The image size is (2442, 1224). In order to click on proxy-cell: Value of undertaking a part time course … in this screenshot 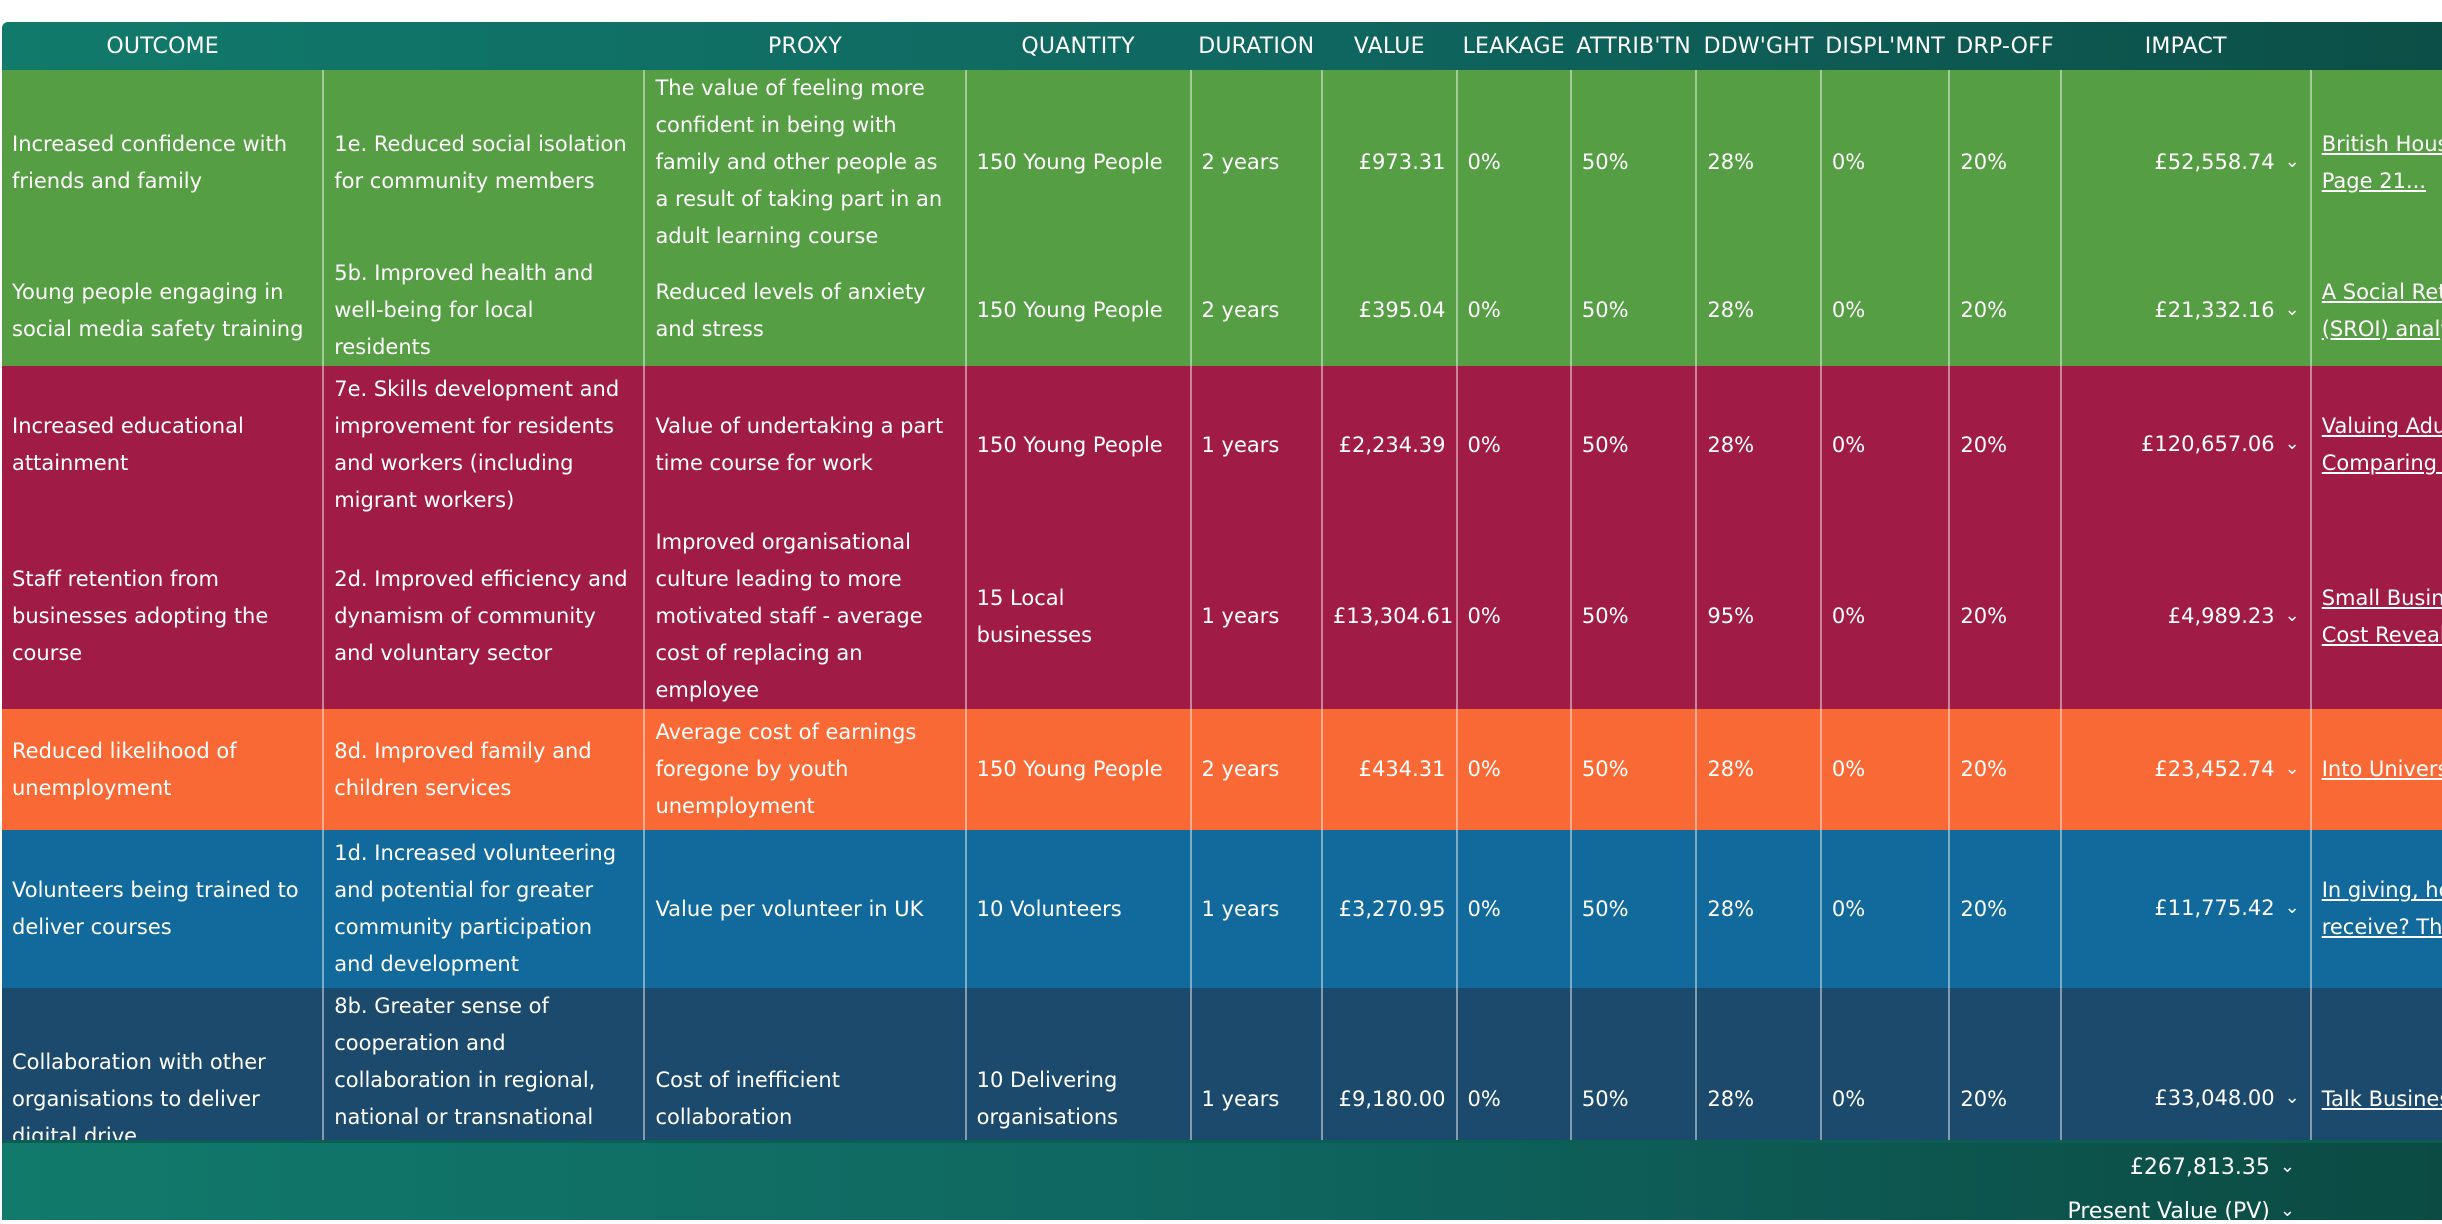, I will do `click(804, 445)`.